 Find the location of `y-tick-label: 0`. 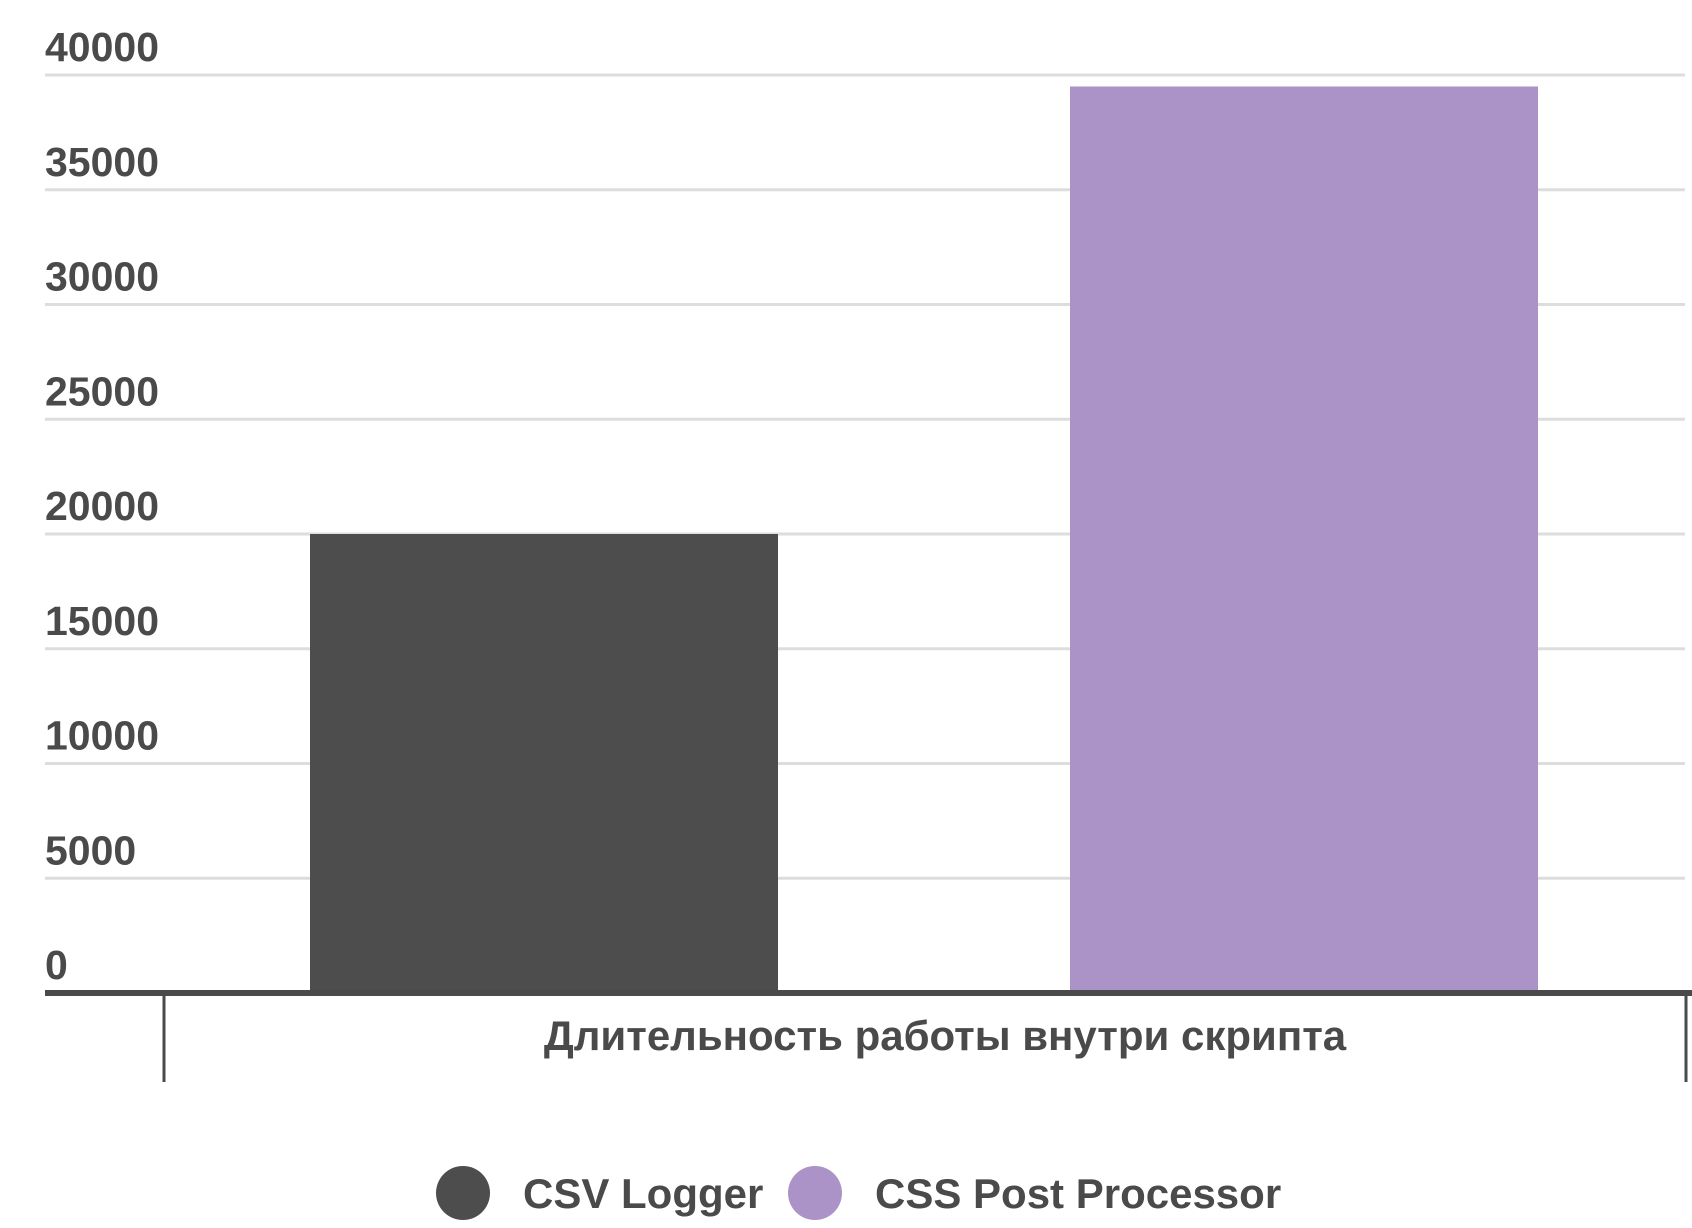

y-tick-label: 0 is located at coordinates (56, 965).